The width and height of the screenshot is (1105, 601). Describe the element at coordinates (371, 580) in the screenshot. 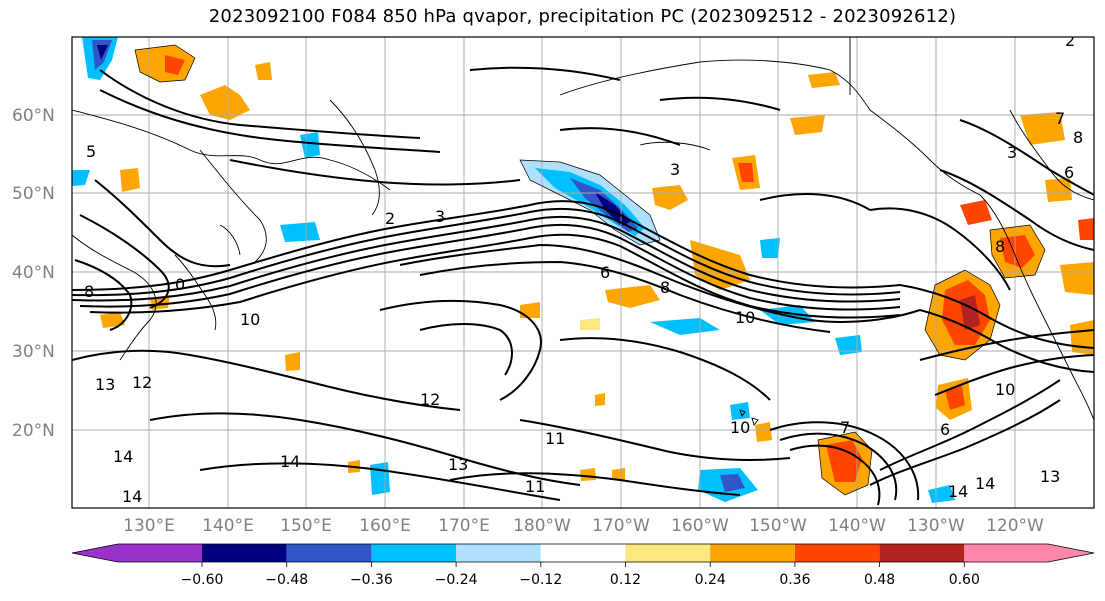

I see `colorbar-label: −0.36` at that location.